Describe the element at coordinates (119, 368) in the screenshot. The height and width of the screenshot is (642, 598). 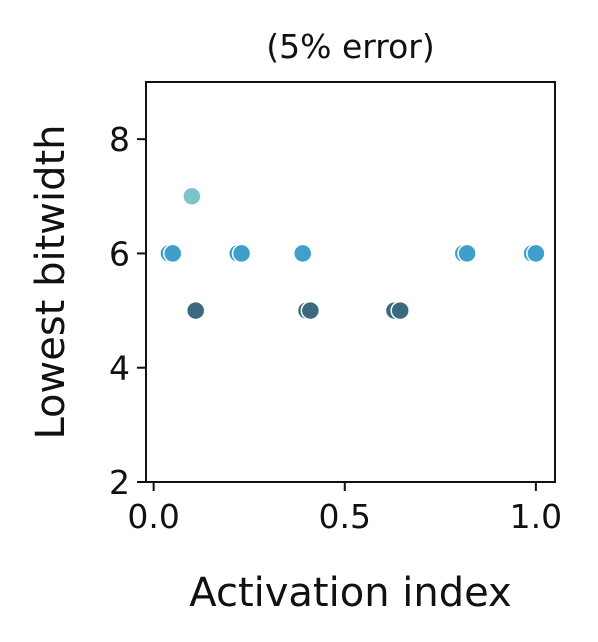
I see `y-tick-label: 4` at that location.